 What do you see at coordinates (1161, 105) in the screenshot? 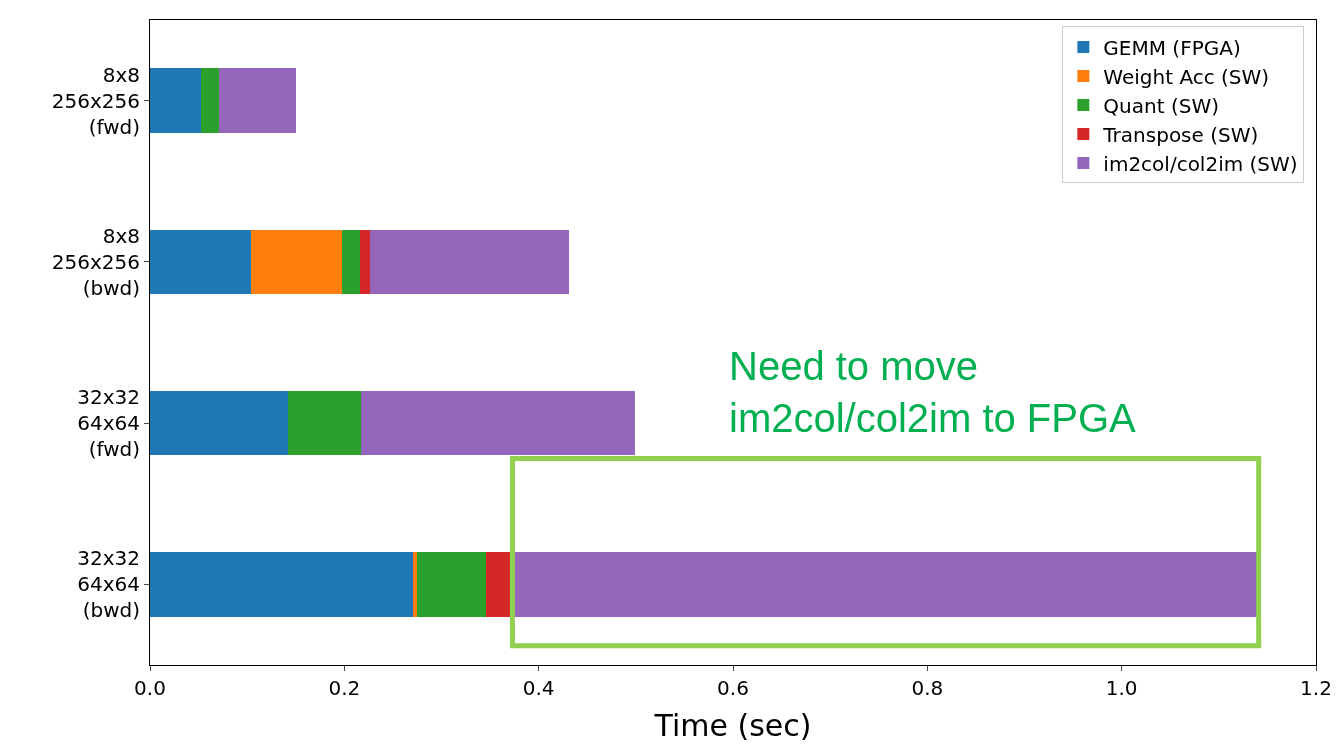
I see `legend-label: Quant (SW)` at bounding box center [1161, 105].